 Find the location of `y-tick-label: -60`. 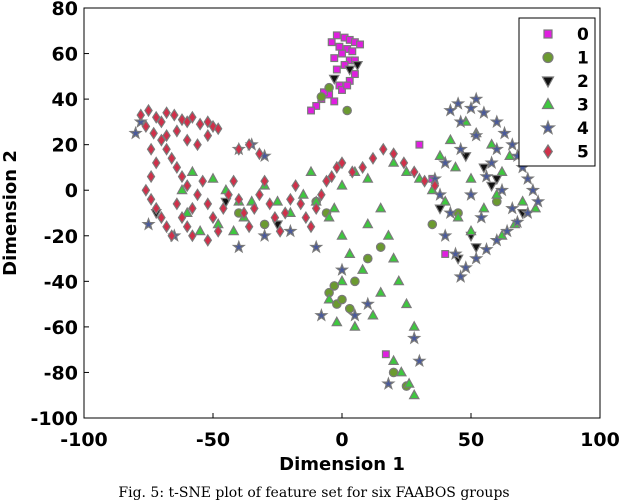

y-tick-label: -60 is located at coordinates (61, 328).